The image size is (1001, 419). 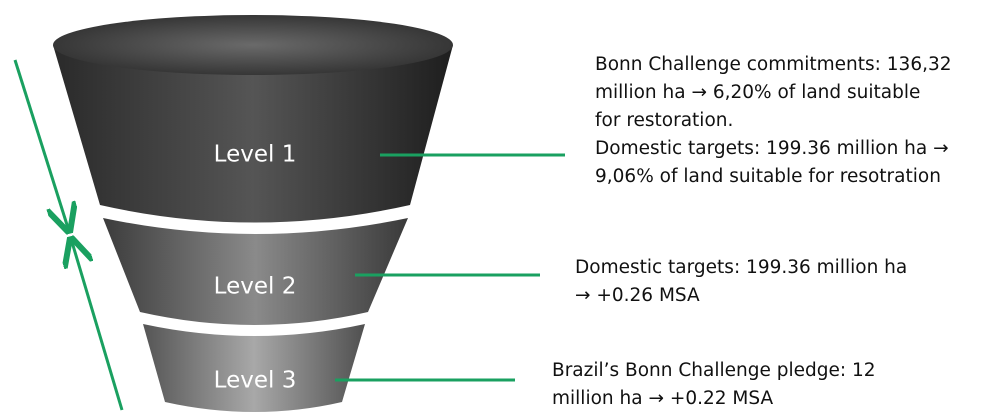 What do you see at coordinates (255, 287) in the screenshot?
I see `level-label: Level 2` at bounding box center [255, 287].